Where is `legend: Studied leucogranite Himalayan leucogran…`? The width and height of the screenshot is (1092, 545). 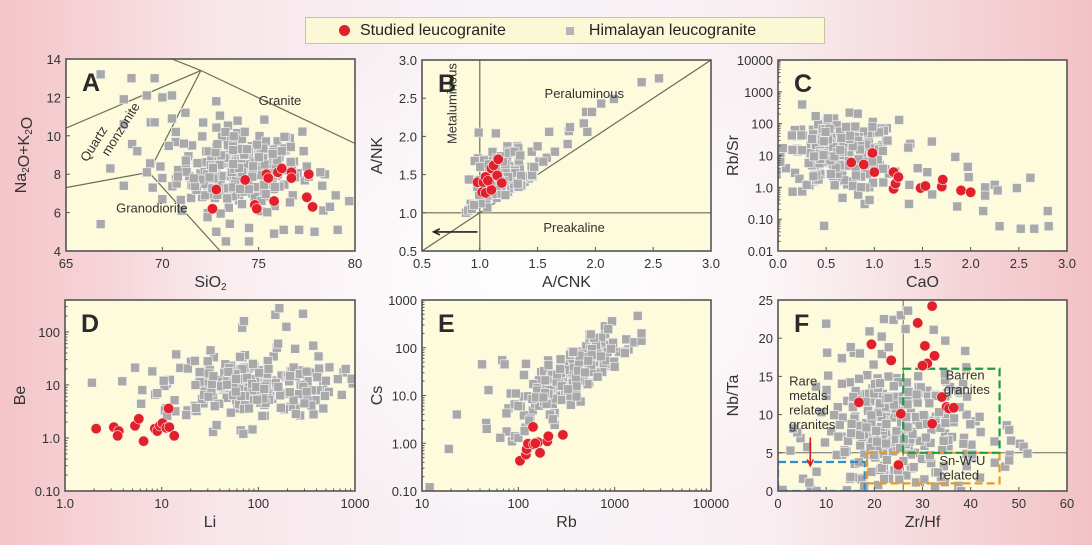 legend: Studied leucogranite Himalayan leucogran… is located at coordinates (565, 30).